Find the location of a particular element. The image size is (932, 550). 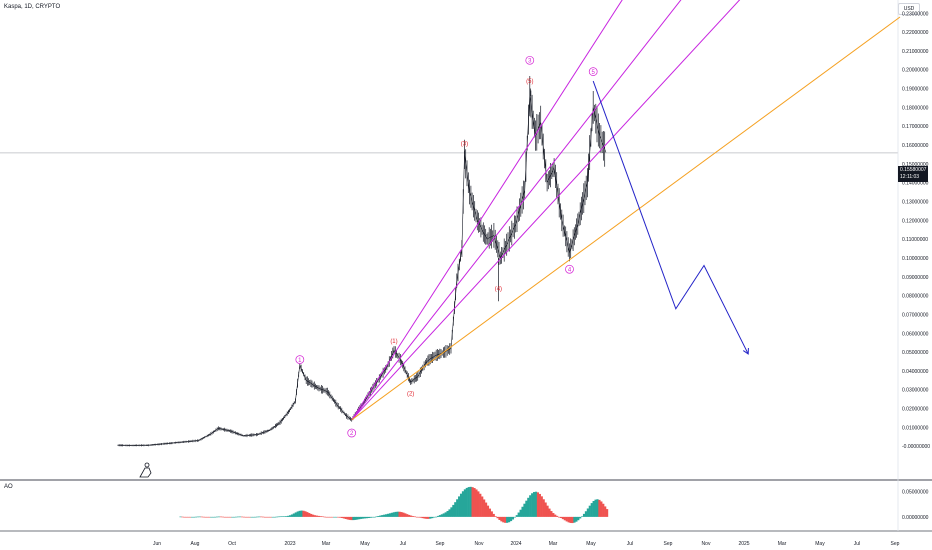

projection-path is located at coordinates (670, 217).